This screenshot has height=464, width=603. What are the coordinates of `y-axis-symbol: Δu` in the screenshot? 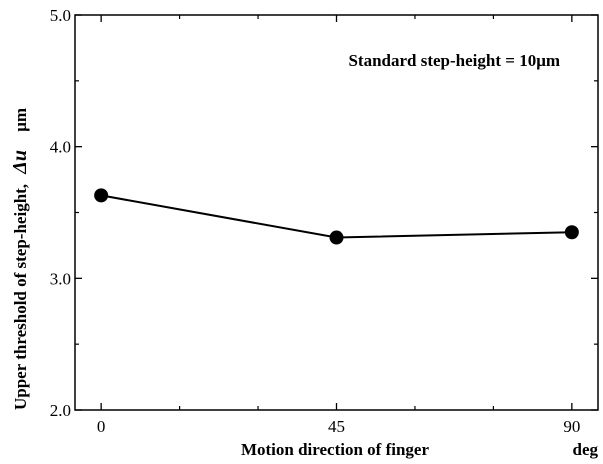 It's located at (20, 162).